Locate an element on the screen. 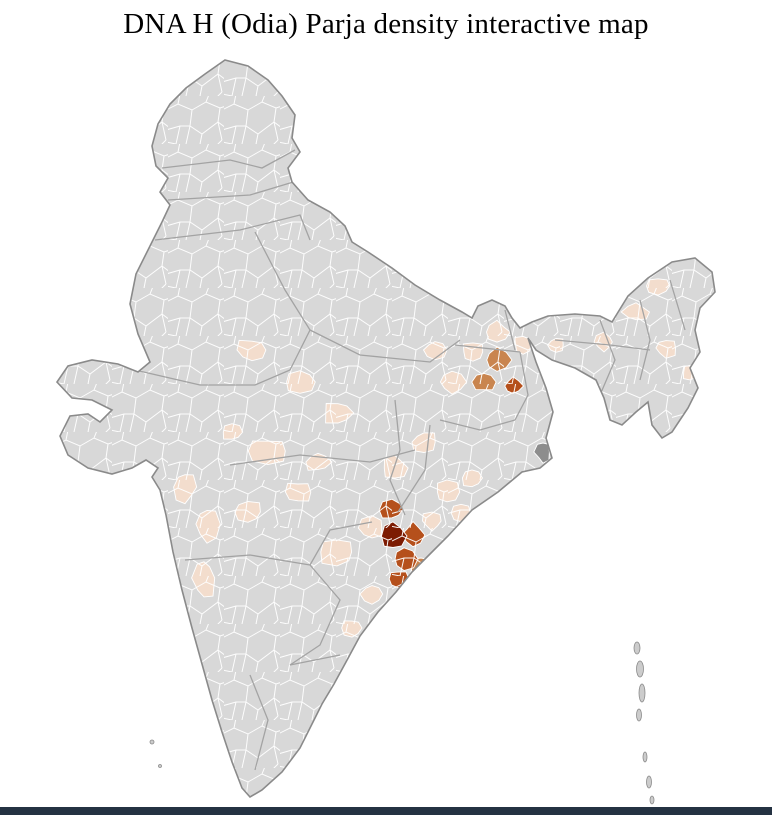 This screenshot has height=815, width=772. islands-group is located at coordinates (402, 723).